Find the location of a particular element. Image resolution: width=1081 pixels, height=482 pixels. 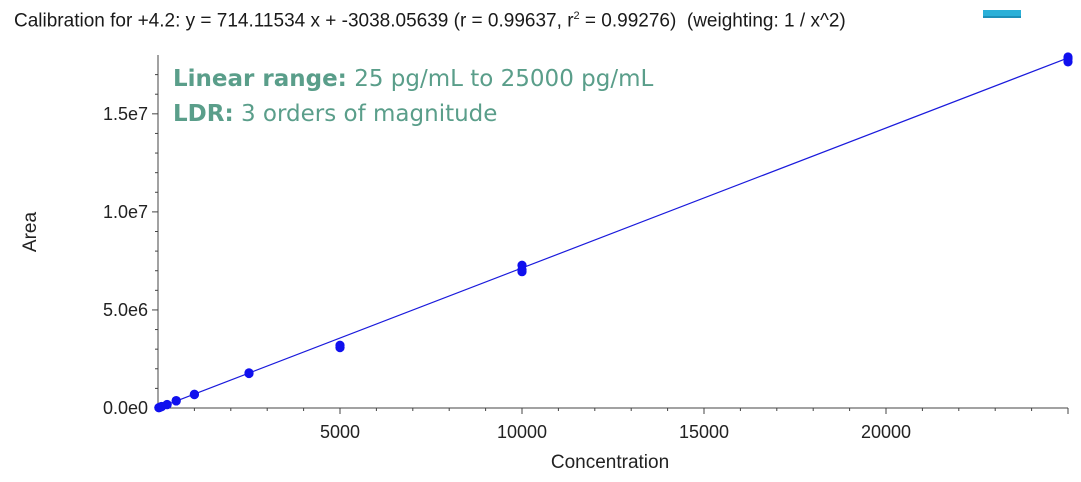

title-prefix: Calibration for is located at coordinates (76, 21).